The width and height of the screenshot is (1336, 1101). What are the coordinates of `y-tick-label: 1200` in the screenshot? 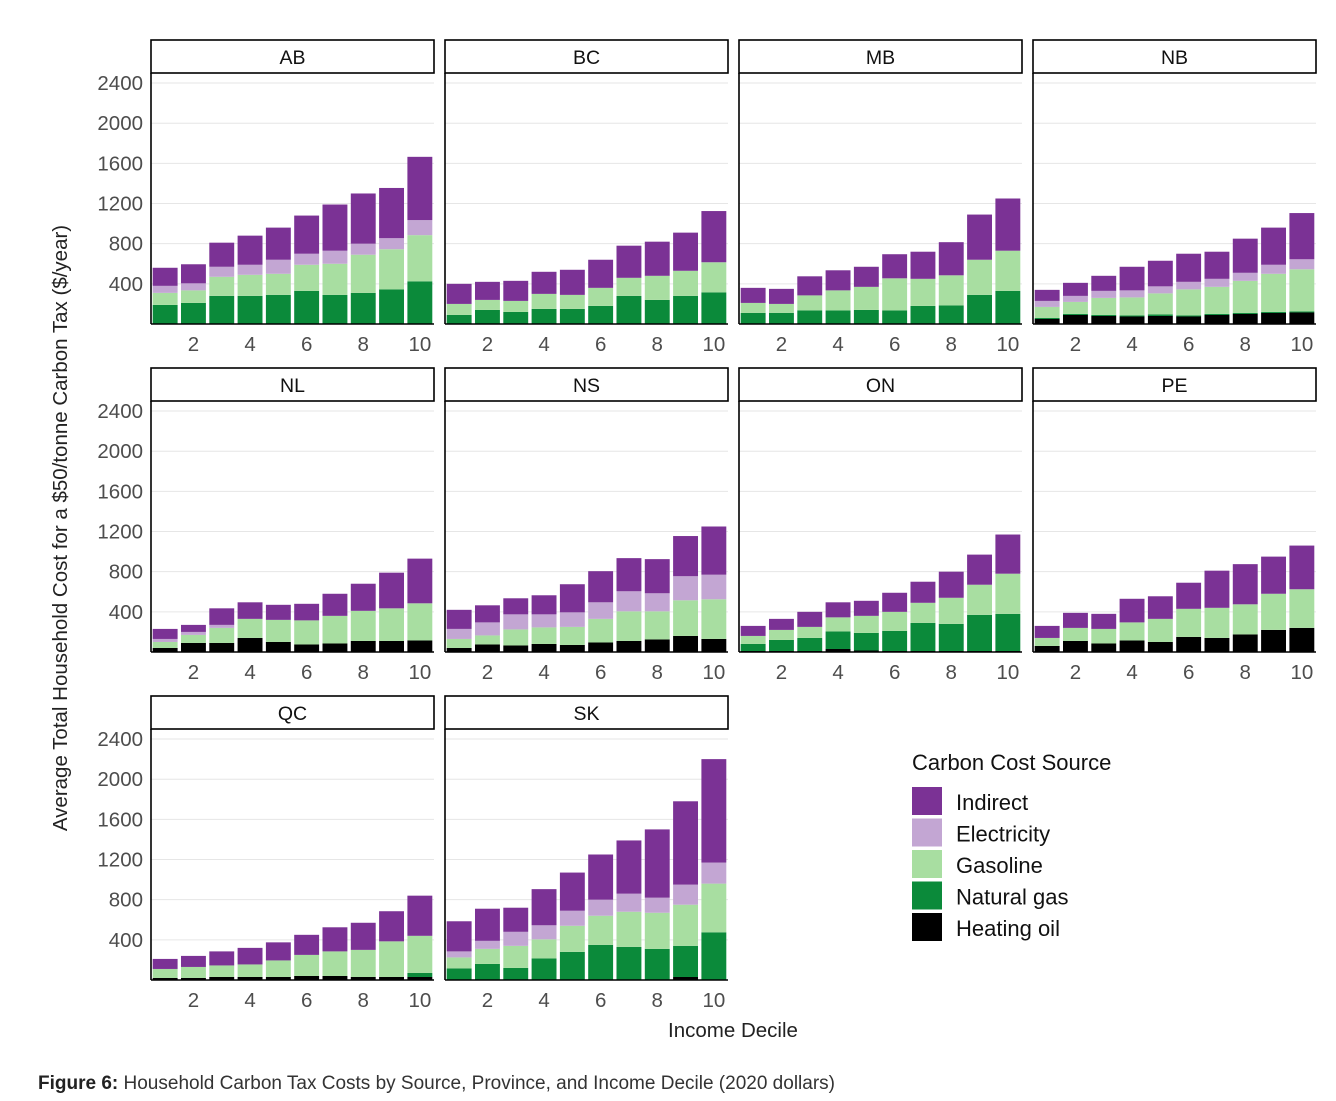 It's located at (120, 204).